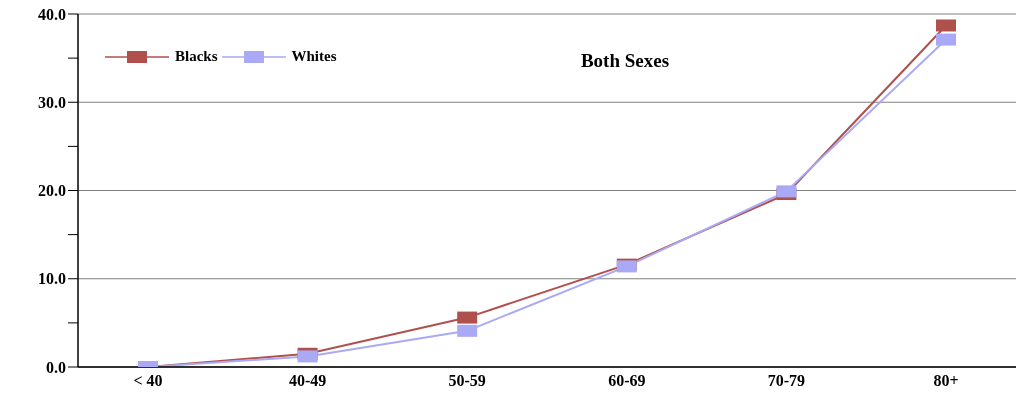 The height and width of the screenshot is (417, 1018). Describe the element at coordinates (196, 56) in the screenshot. I see `legend-label: Blacks` at that location.